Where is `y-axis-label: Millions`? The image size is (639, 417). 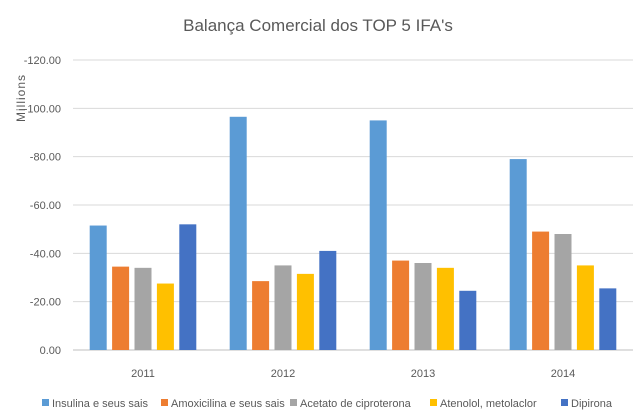 y-axis-label: Millions is located at coordinates (21, 98).